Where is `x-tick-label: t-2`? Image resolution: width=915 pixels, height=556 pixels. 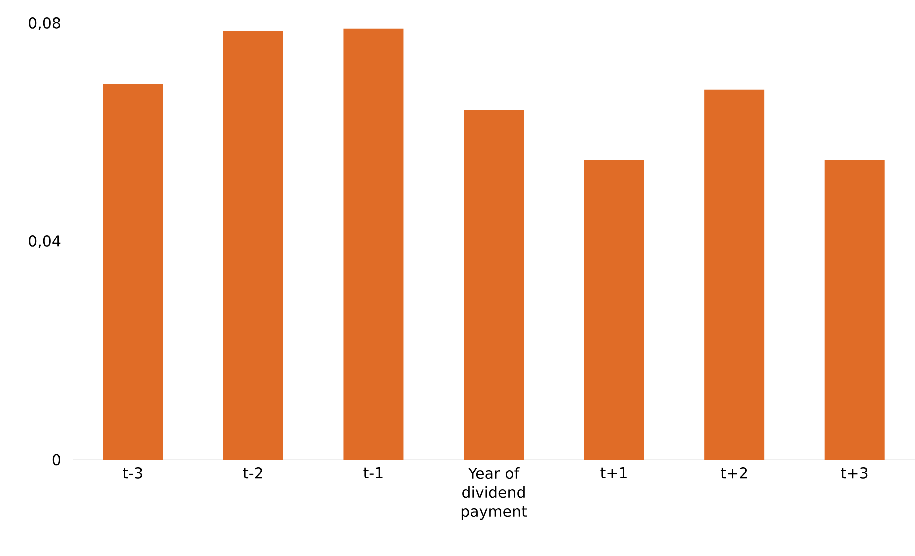
x-tick-label: t-2 is located at coordinates (252, 473).